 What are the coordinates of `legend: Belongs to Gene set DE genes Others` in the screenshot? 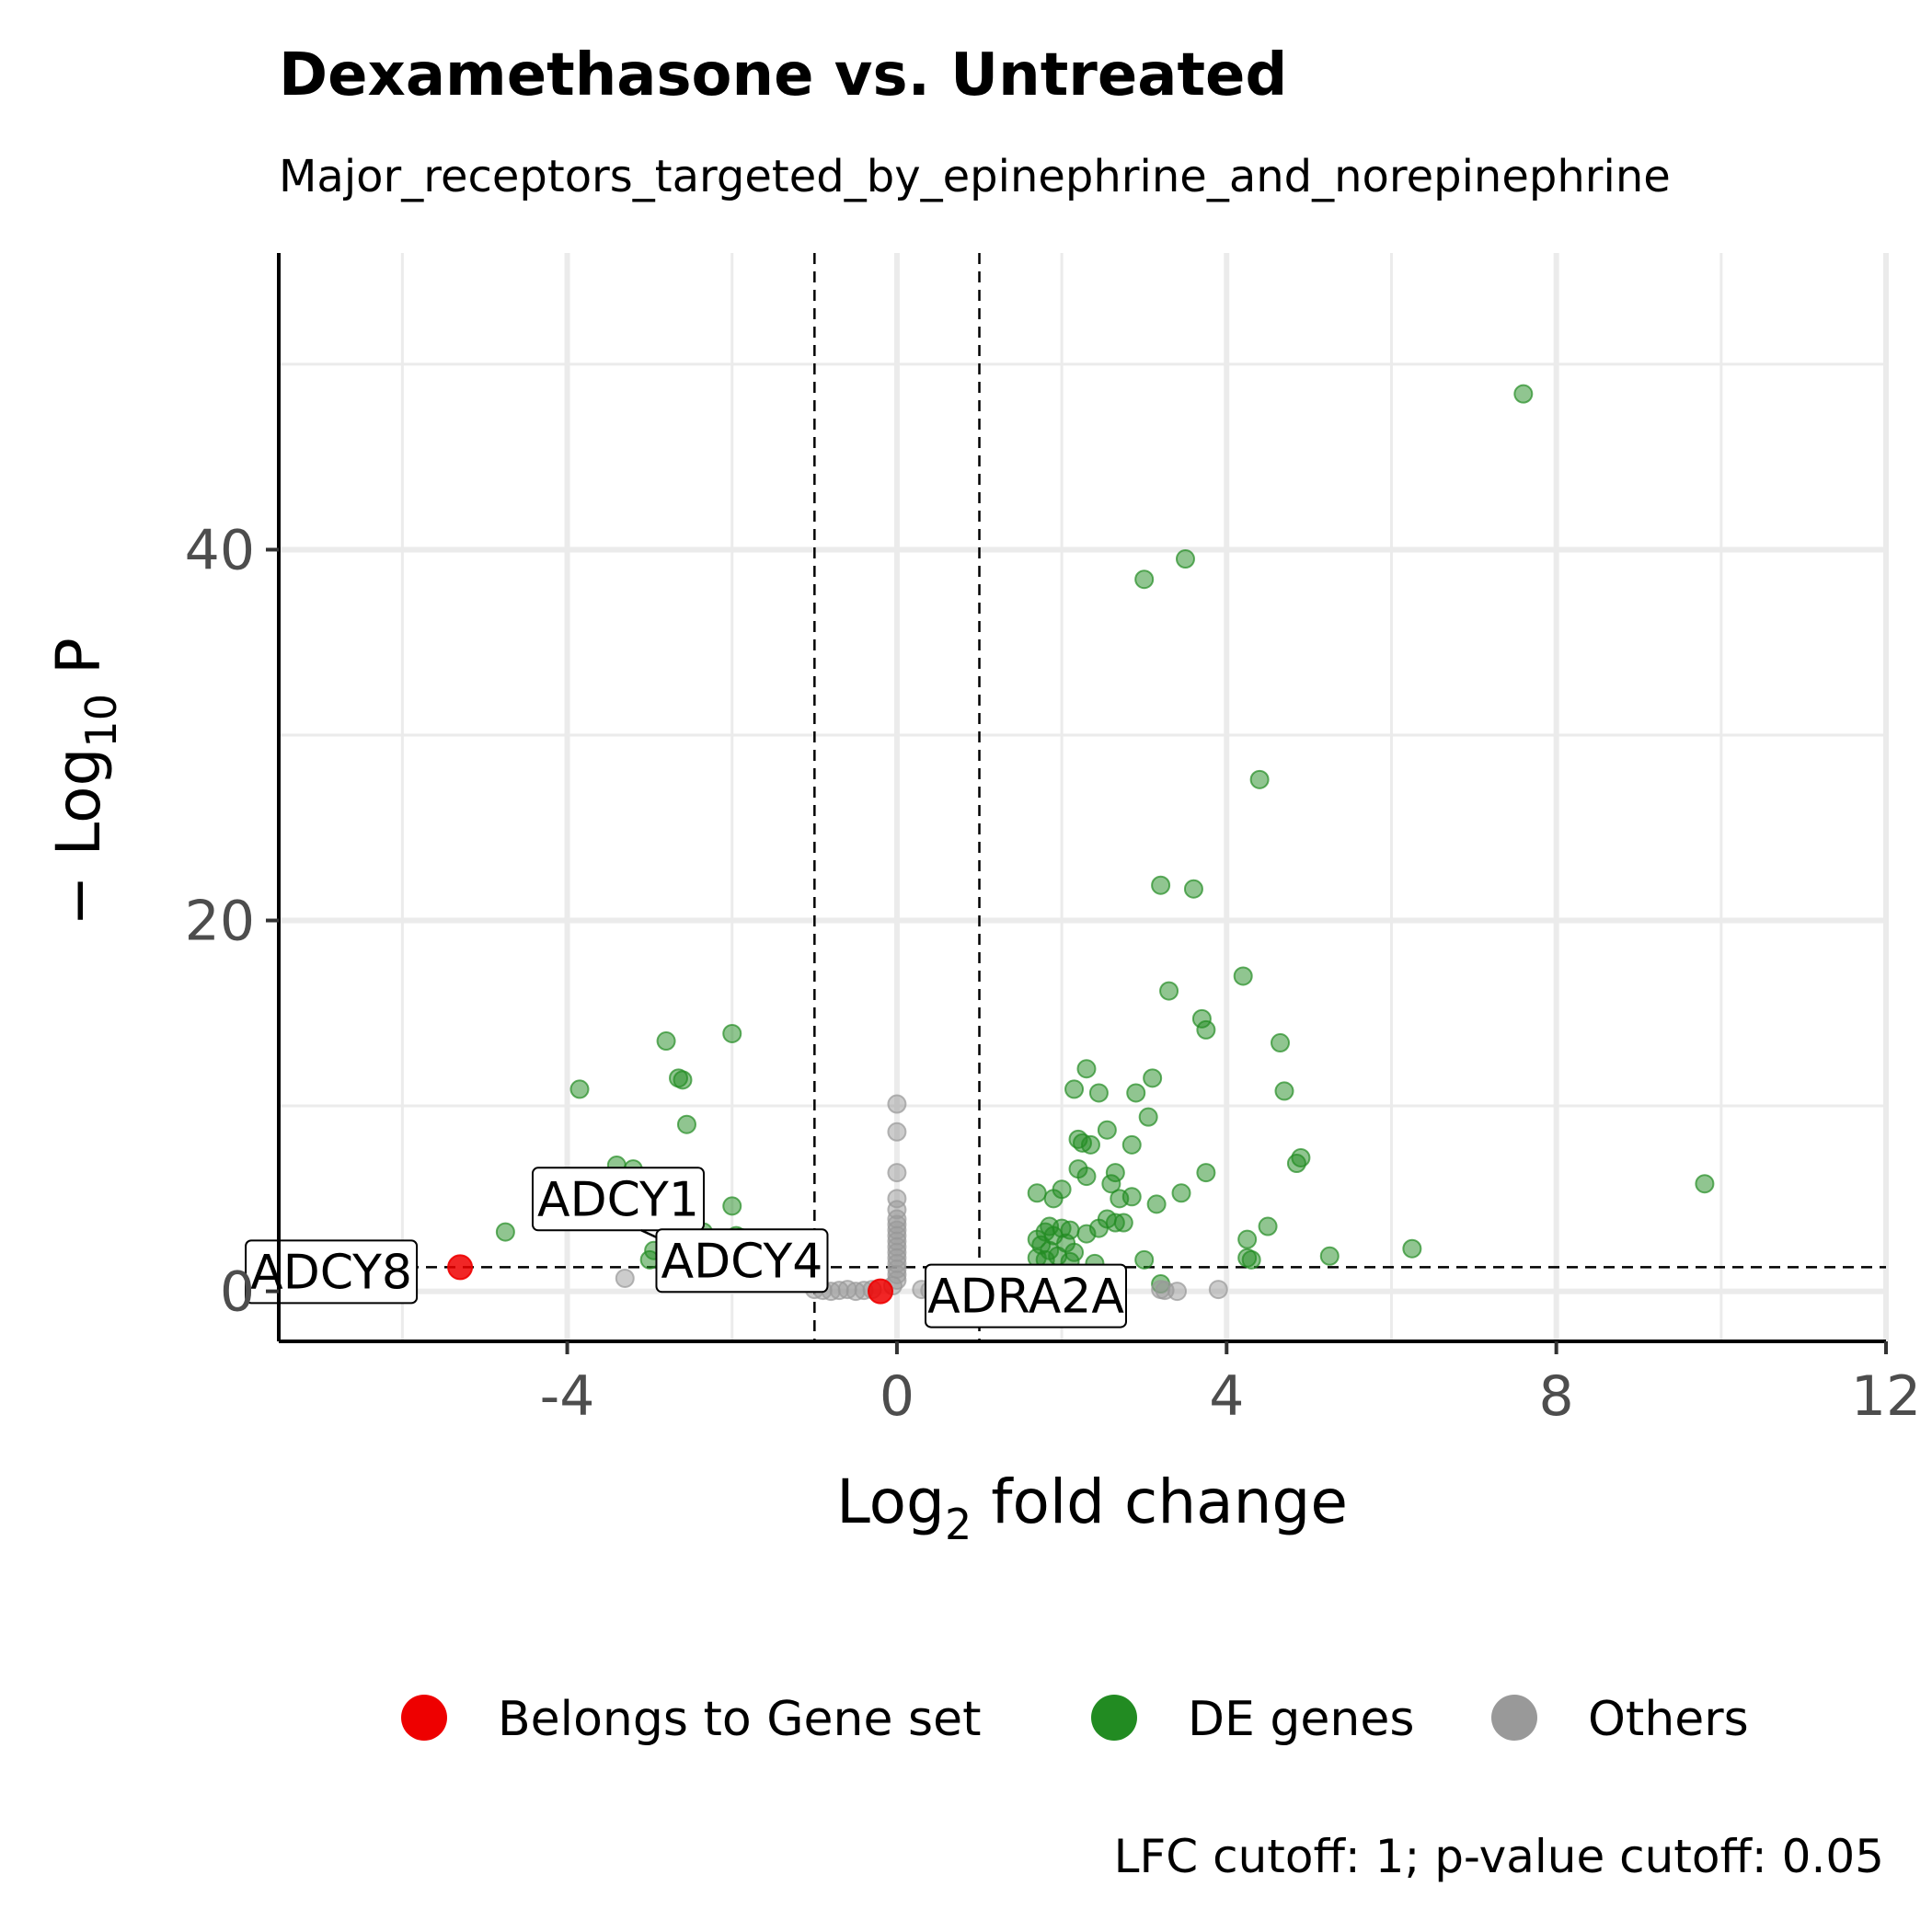 It's located at (1075, 1719).